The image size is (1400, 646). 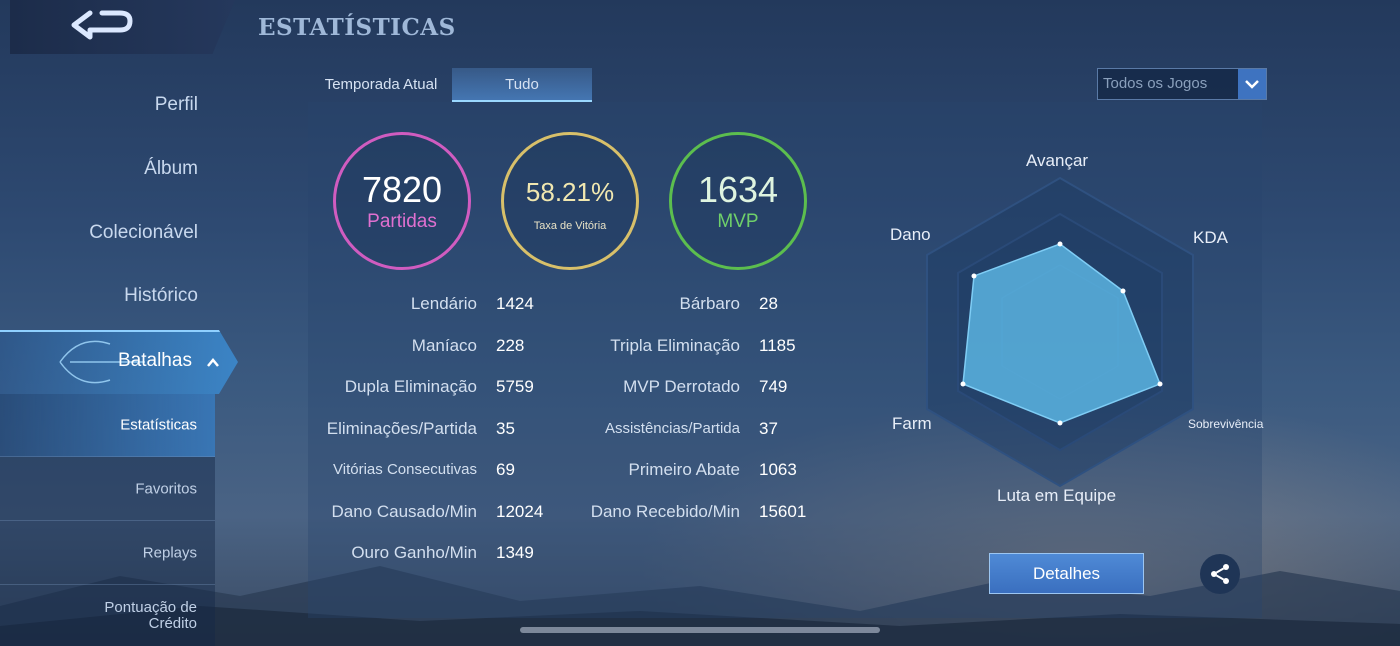 I want to click on sidebar-item-batalhas: Batalhas, so click(x=119, y=362).